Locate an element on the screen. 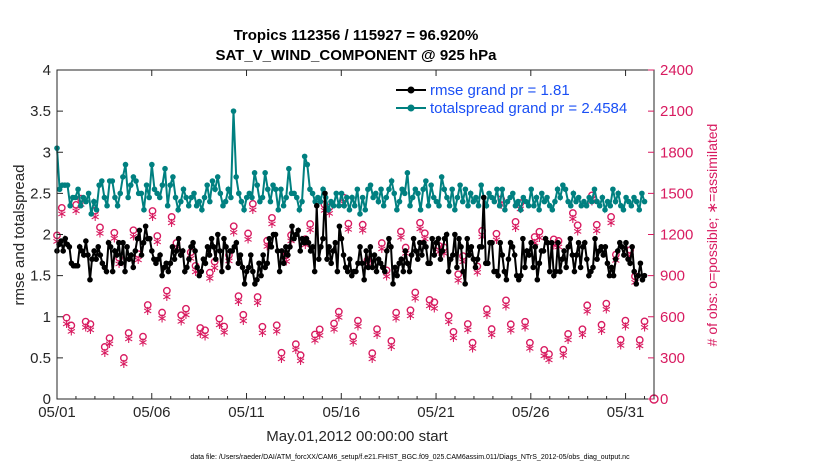 The width and height of the screenshot is (830, 470). legend-rmse-label: rmse grand pr = 1.81 is located at coordinates (500, 90).